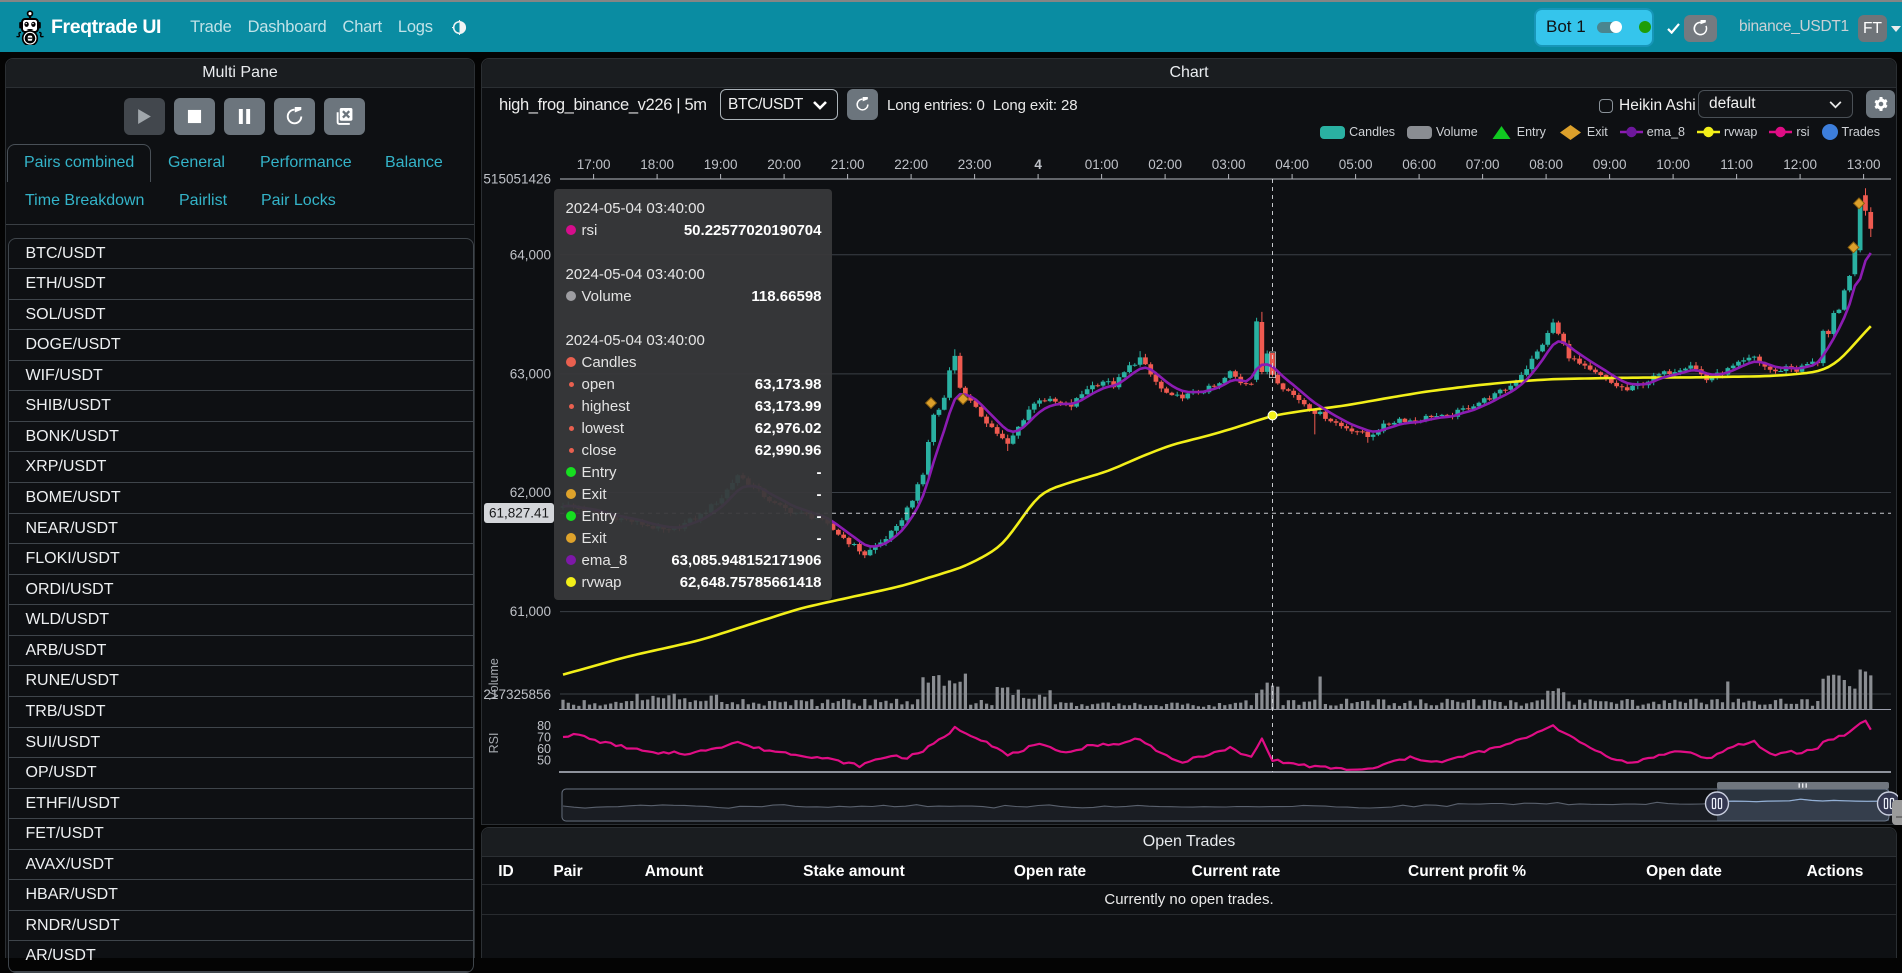  Describe the element at coordinates (544, 726) in the screenshot. I see `svg-text: 80` at that location.